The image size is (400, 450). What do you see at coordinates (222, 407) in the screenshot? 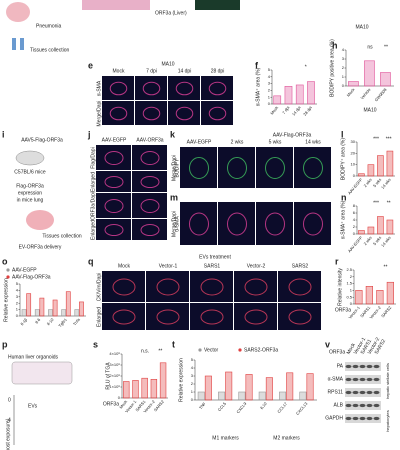
I see `x-tick-label: CCL5` at bounding box center [222, 407].